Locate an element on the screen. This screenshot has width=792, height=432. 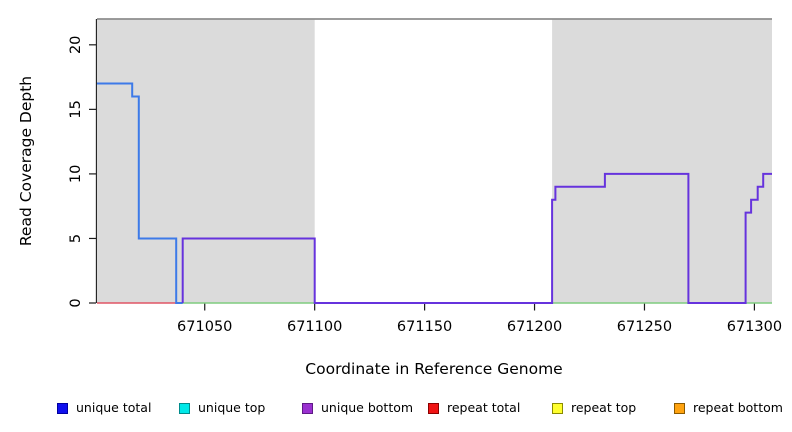
x-tick-label: 671200 is located at coordinates (534, 327).